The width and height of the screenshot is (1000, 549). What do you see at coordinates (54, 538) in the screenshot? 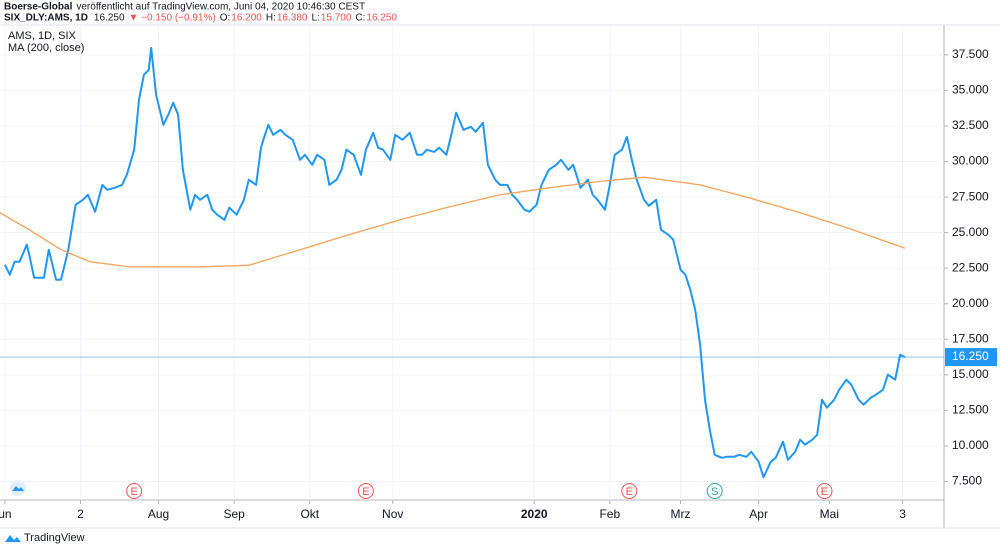
I see `brand: TradingView` at bounding box center [54, 538].